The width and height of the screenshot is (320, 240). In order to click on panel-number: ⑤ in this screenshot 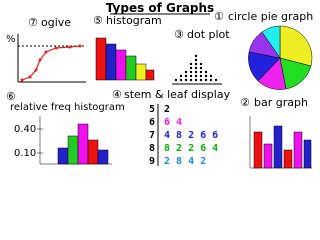, I will do `click(98, 20)`.